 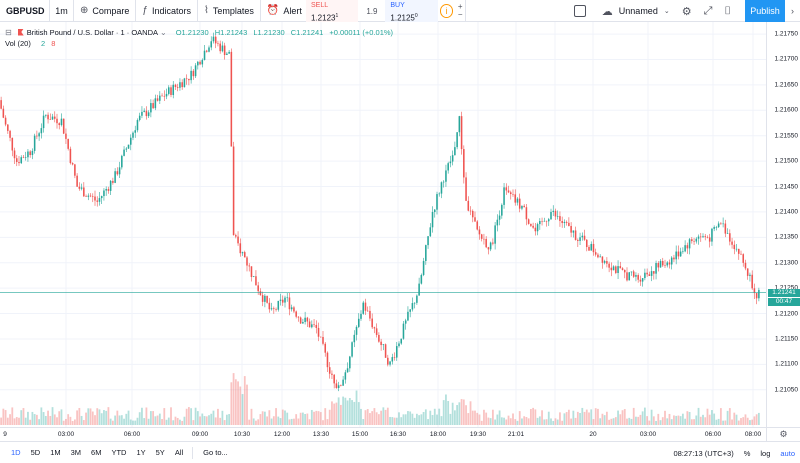 I want to click on range-button-3m: 3M, so click(x=76, y=452).